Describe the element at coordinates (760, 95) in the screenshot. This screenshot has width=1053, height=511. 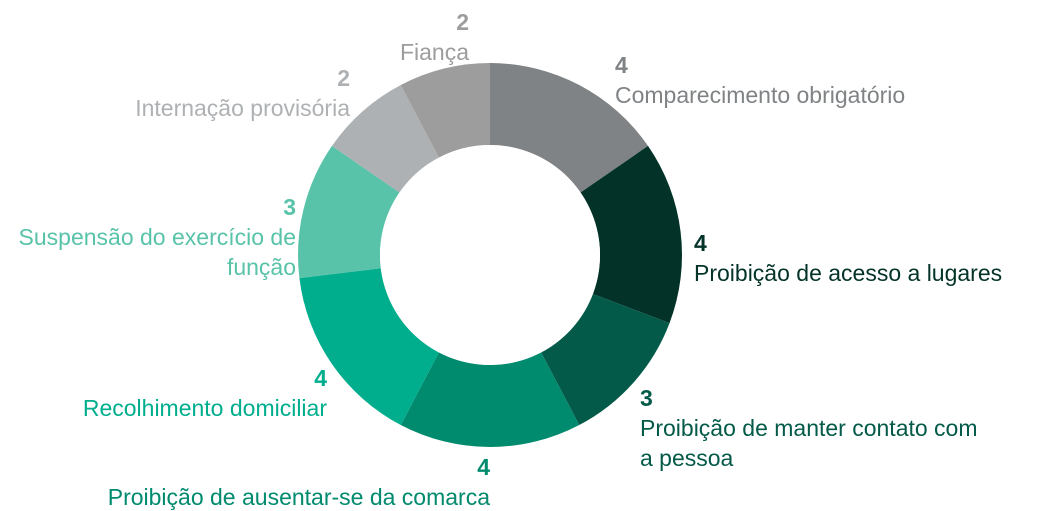
I see `category-label: Comparecimento obrigatório` at that location.